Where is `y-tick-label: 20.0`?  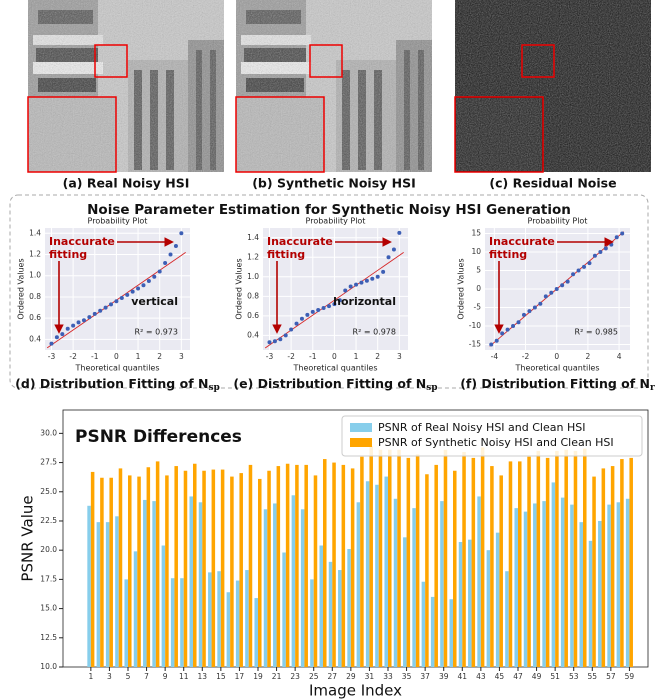
y-tick-label: 20.0 is located at coordinates (48, 549).